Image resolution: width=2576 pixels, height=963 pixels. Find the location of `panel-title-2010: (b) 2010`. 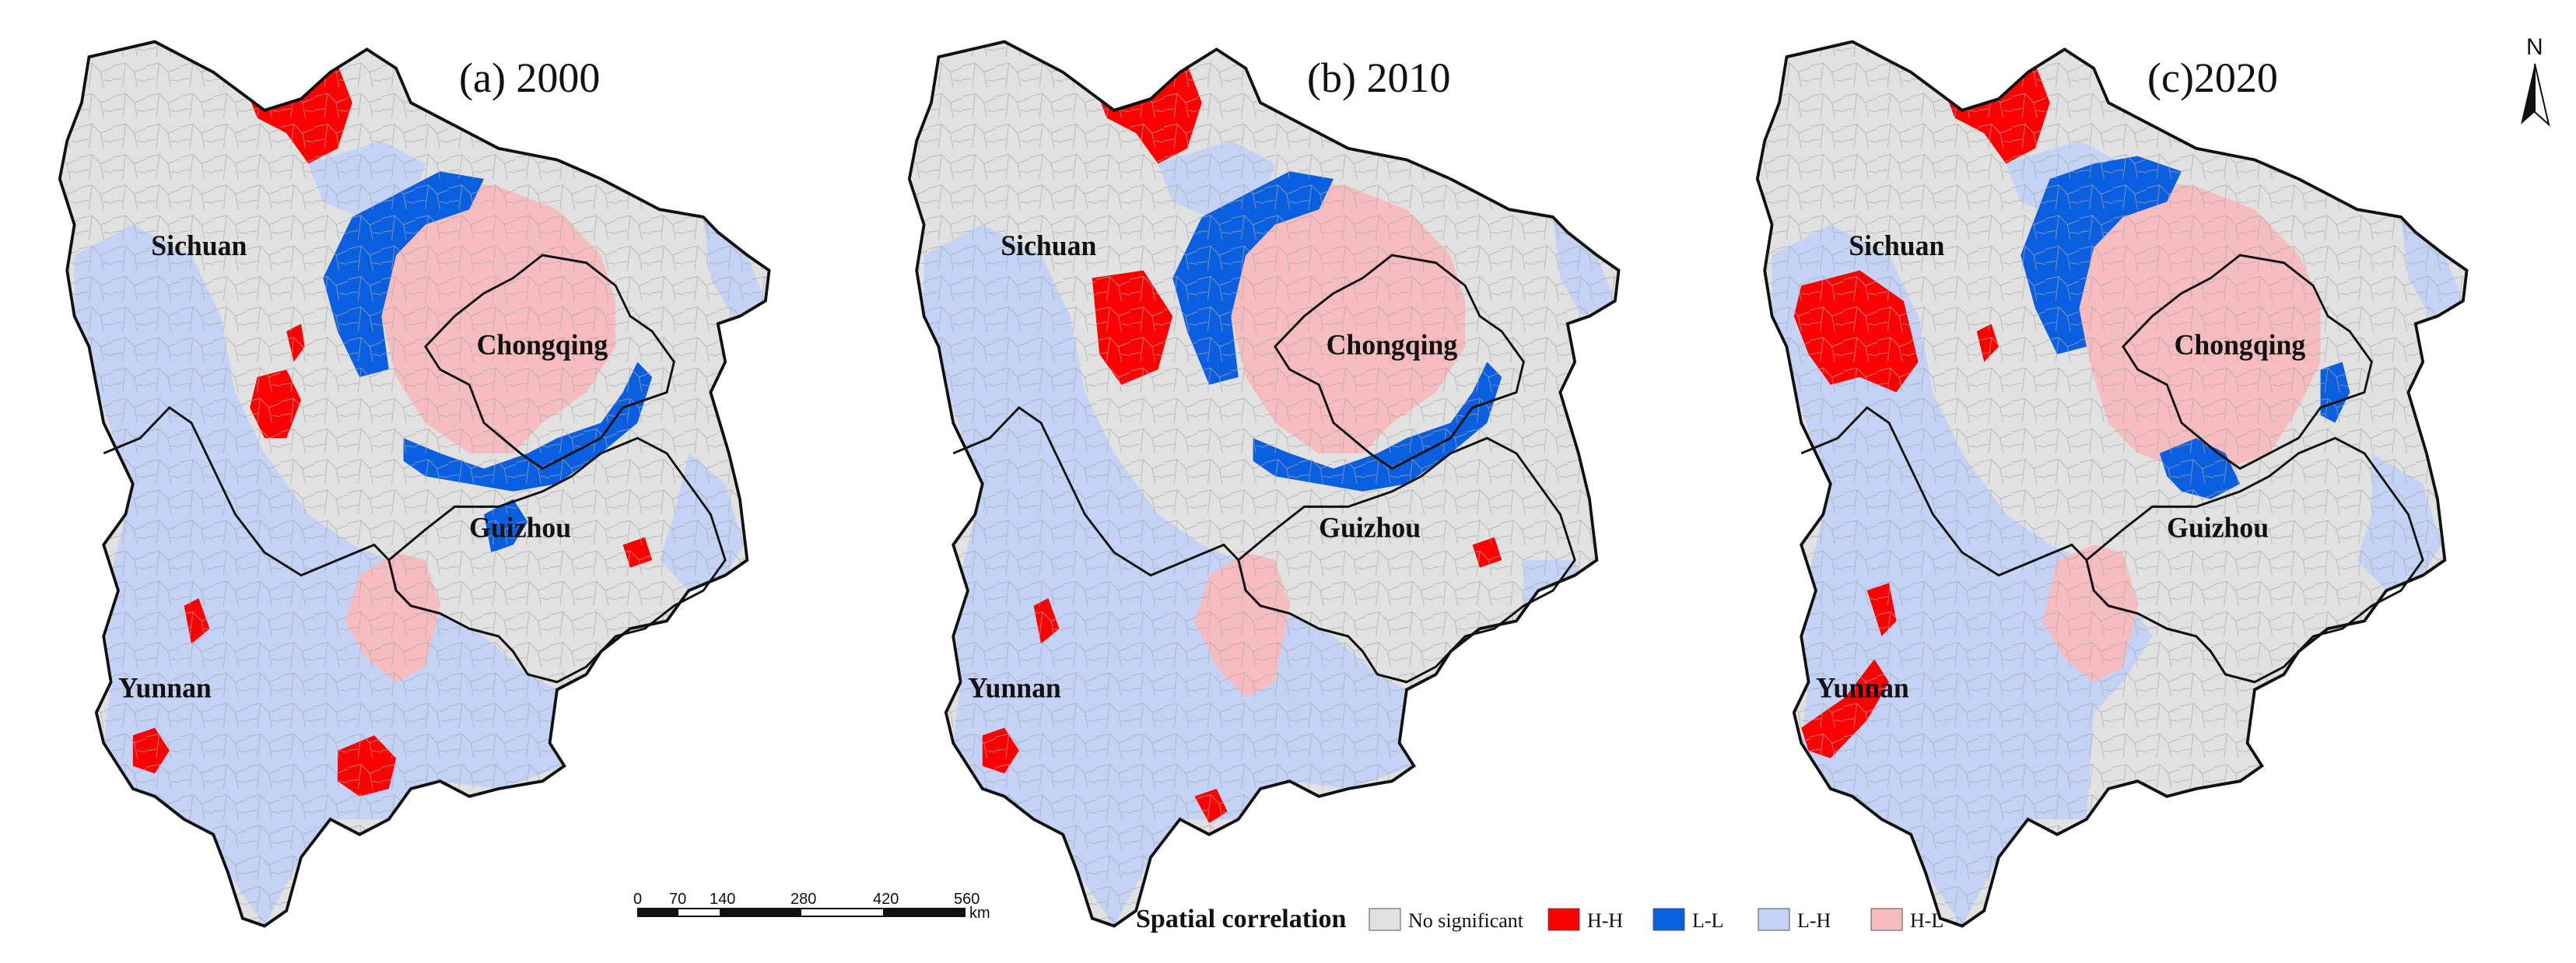

panel-title-2010: (b) 2010 is located at coordinates (1378, 77).